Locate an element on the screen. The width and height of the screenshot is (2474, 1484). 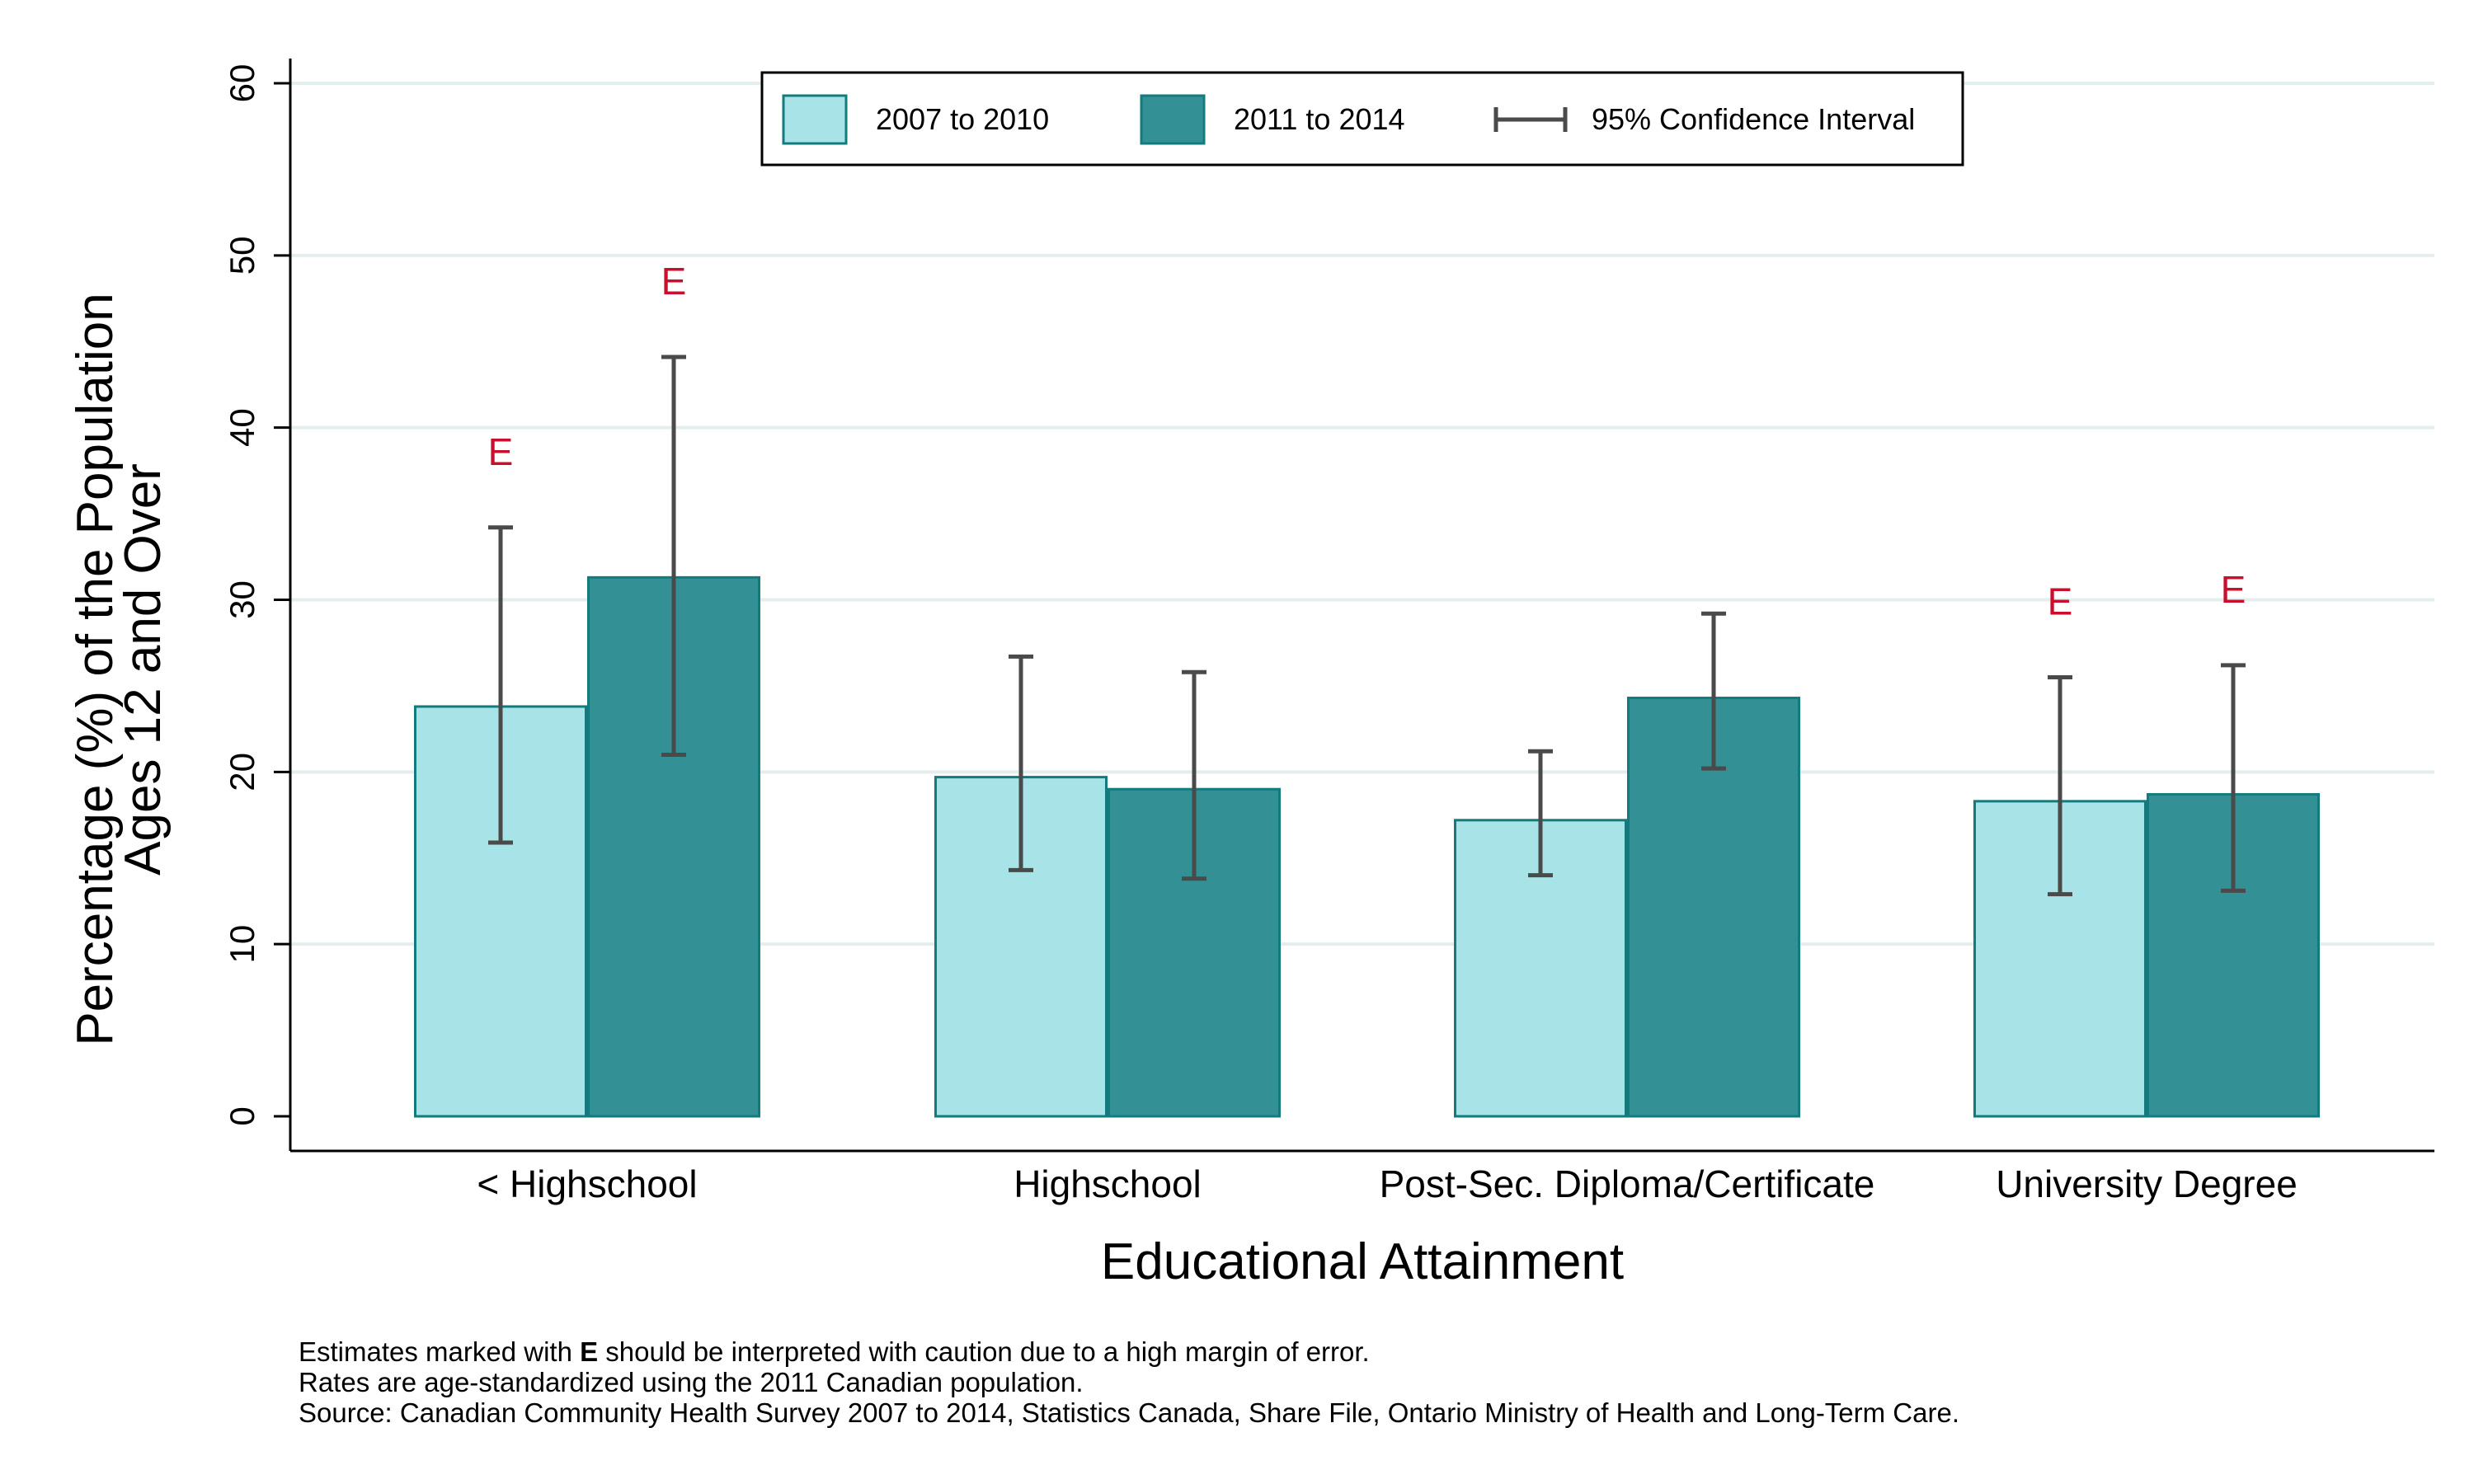
y-tick-label-50: 50 is located at coordinates (242, 255).